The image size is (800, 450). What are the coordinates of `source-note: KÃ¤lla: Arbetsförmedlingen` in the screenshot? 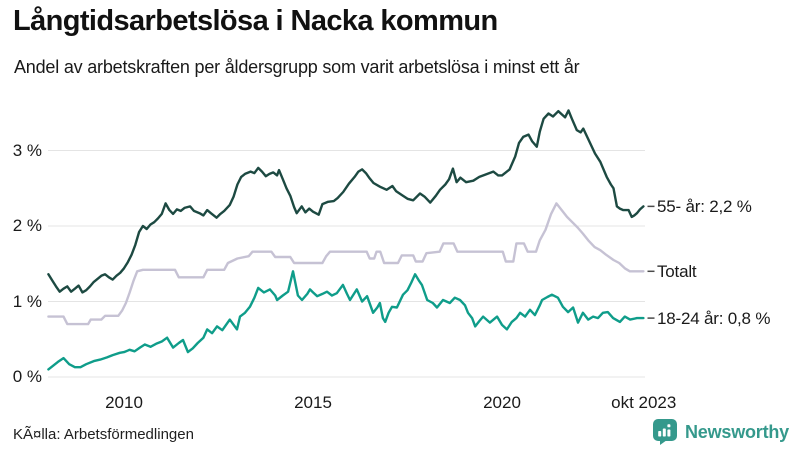 It's located at (103, 434).